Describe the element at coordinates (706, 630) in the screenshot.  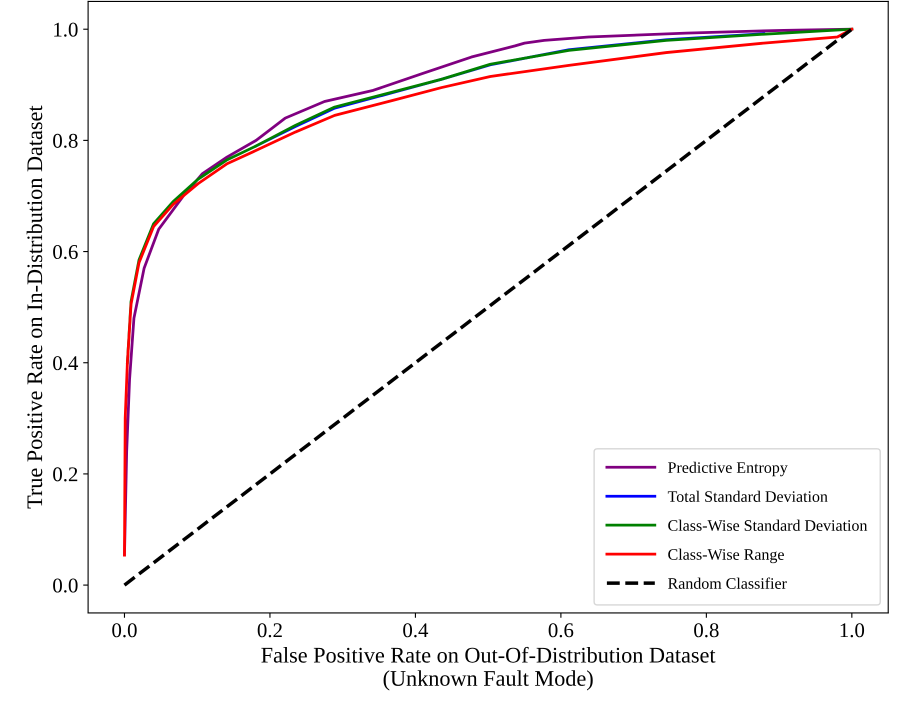
I see `x-tick-label: 0.8` at that location.